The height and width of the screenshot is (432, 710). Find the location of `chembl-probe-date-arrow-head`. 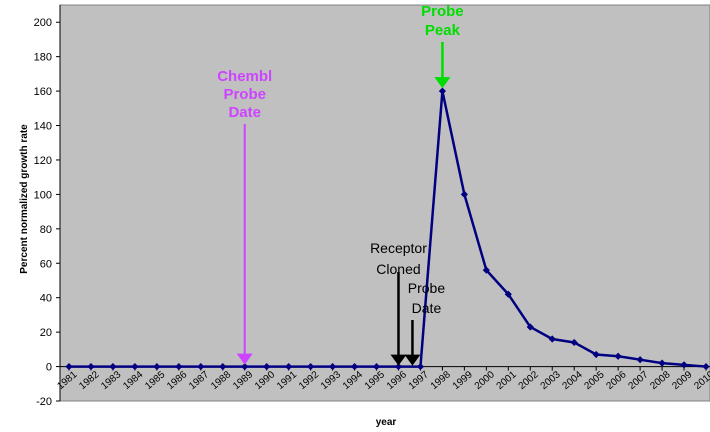

chembl-probe-date-arrow-head is located at coordinates (244, 359).